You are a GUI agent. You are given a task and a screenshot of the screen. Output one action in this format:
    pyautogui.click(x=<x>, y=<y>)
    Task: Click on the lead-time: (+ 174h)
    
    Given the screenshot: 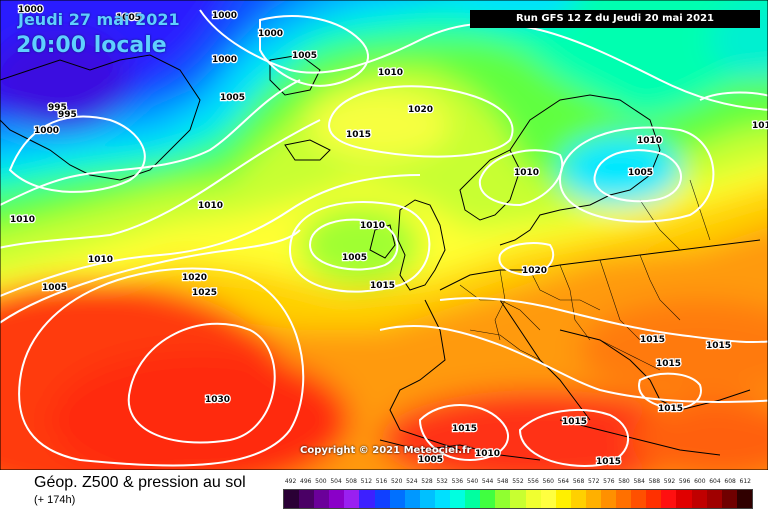 What is the action you would take?
    pyautogui.click(x=55, y=500)
    